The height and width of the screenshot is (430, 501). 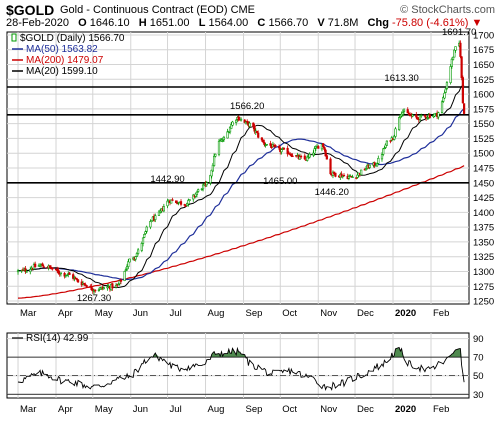 What do you see at coordinates (478, 339) in the screenshot?
I see `rsi-y-tick-label: 90` at bounding box center [478, 339].